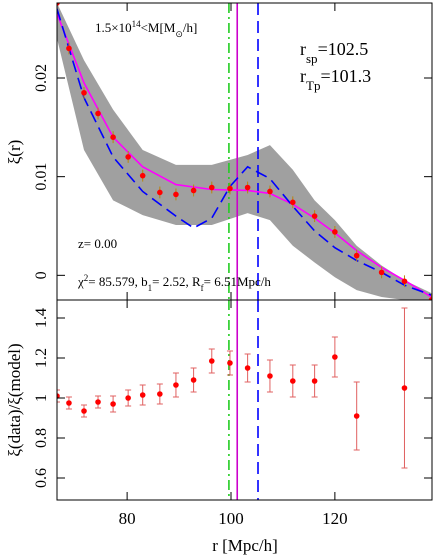 The height and width of the screenshot is (556, 436). I want to click on y-tick-label: 0.02, so click(41, 78).